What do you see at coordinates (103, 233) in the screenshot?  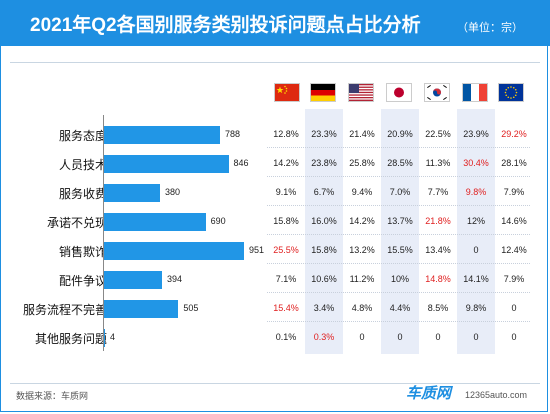 I see `y-axis-line` at bounding box center [103, 233].